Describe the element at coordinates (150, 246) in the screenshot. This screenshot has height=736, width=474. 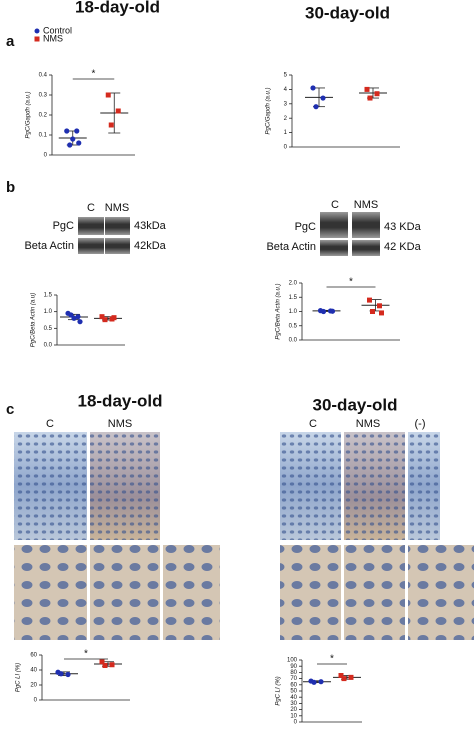
I see `blot-size: 42kDa` at that location.